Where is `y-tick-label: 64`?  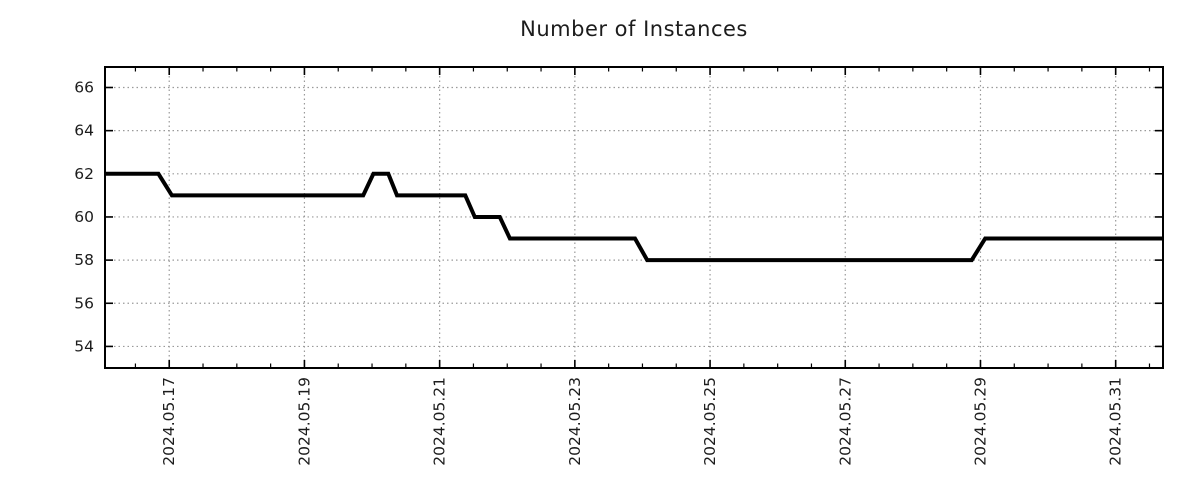 y-tick-label: 64 is located at coordinates (84, 131).